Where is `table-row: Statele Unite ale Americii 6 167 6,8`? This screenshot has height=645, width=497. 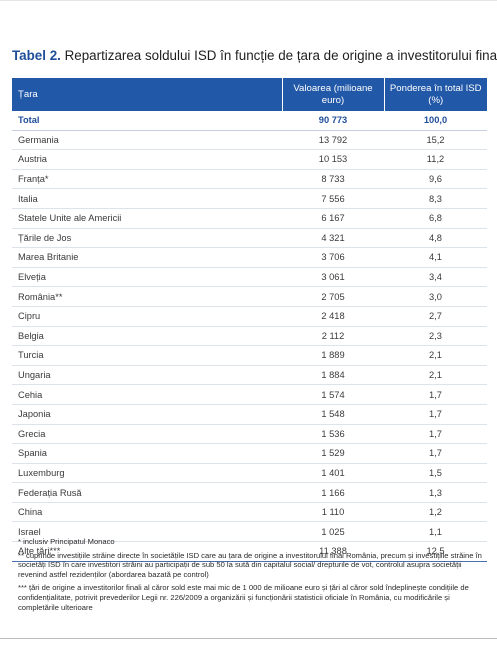 table-row: Statele Unite ale Americii 6 167 6,8 is located at coordinates (249, 218).